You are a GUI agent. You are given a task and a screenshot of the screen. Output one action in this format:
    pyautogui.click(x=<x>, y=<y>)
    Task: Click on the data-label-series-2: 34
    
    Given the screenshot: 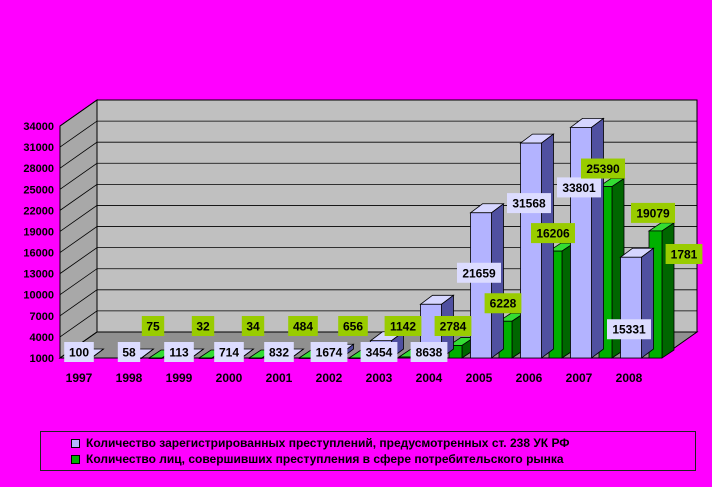 What is the action you would take?
    pyautogui.click(x=253, y=326)
    